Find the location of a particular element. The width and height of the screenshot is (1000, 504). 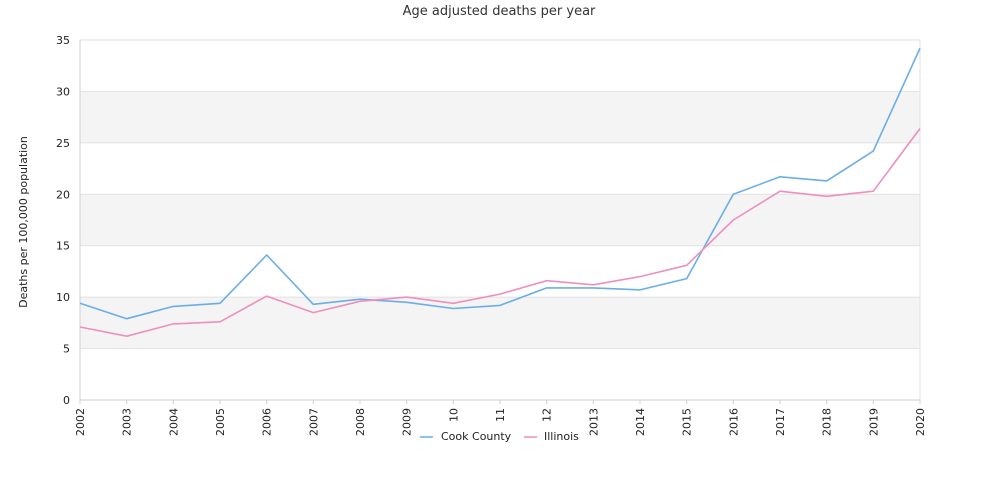

x-tick-label: 2020 is located at coordinates (920, 422).